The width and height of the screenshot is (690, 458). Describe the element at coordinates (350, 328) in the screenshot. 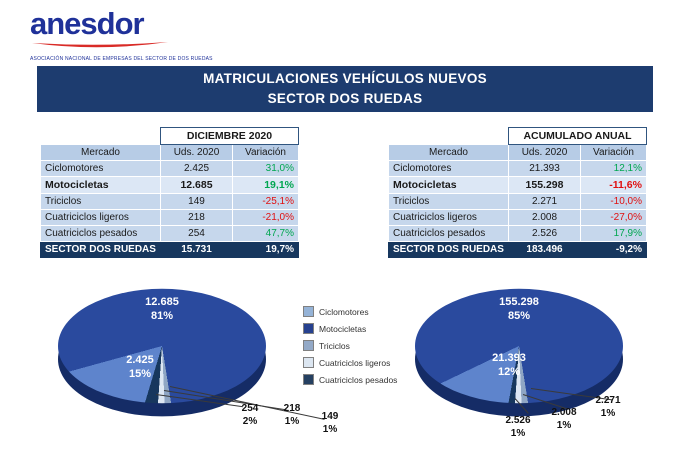

I see `legend-item-motocicletas: Motocicletas` at that location.